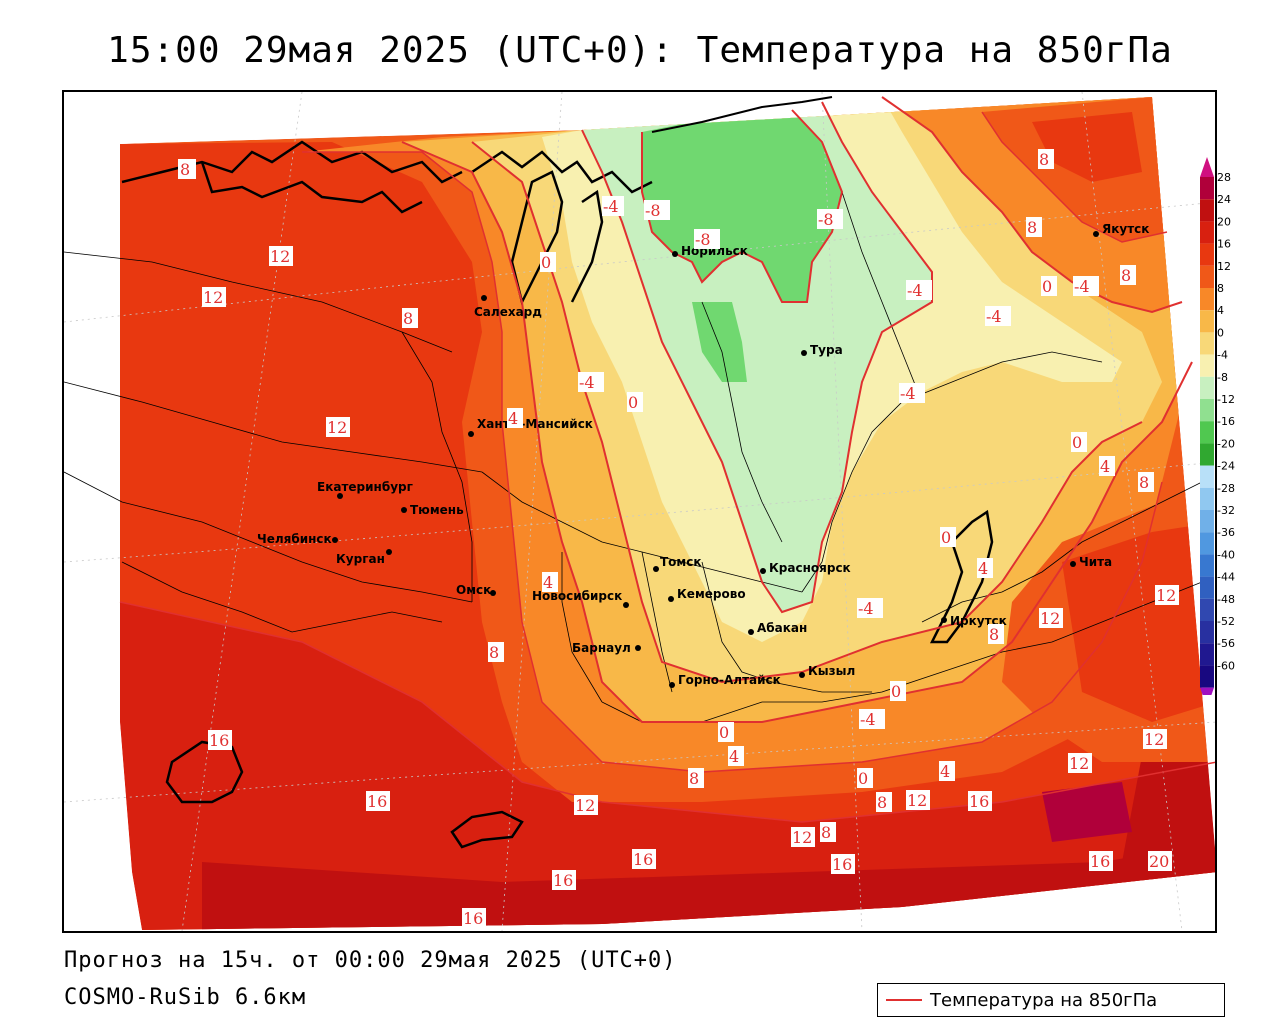  Describe the element at coordinates (657, 210) in the screenshot. I see `isotherm-label: -8` at that location.